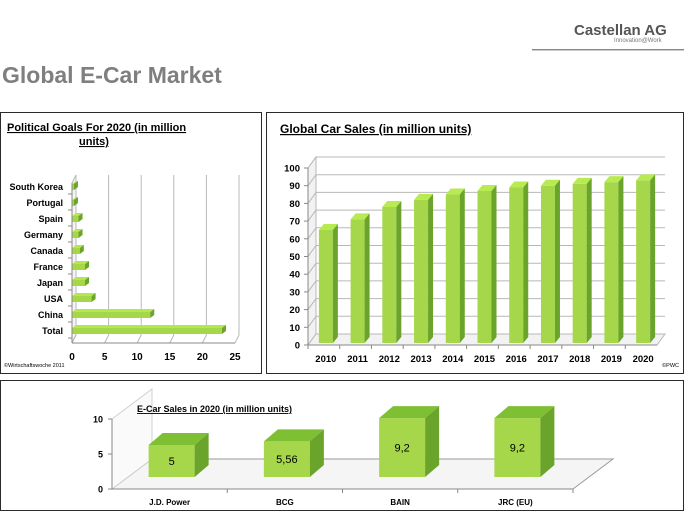 The width and height of the screenshot is (684, 512). Describe the element at coordinates (294, 275) in the screenshot. I see `y-tick-label: 40` at that location.